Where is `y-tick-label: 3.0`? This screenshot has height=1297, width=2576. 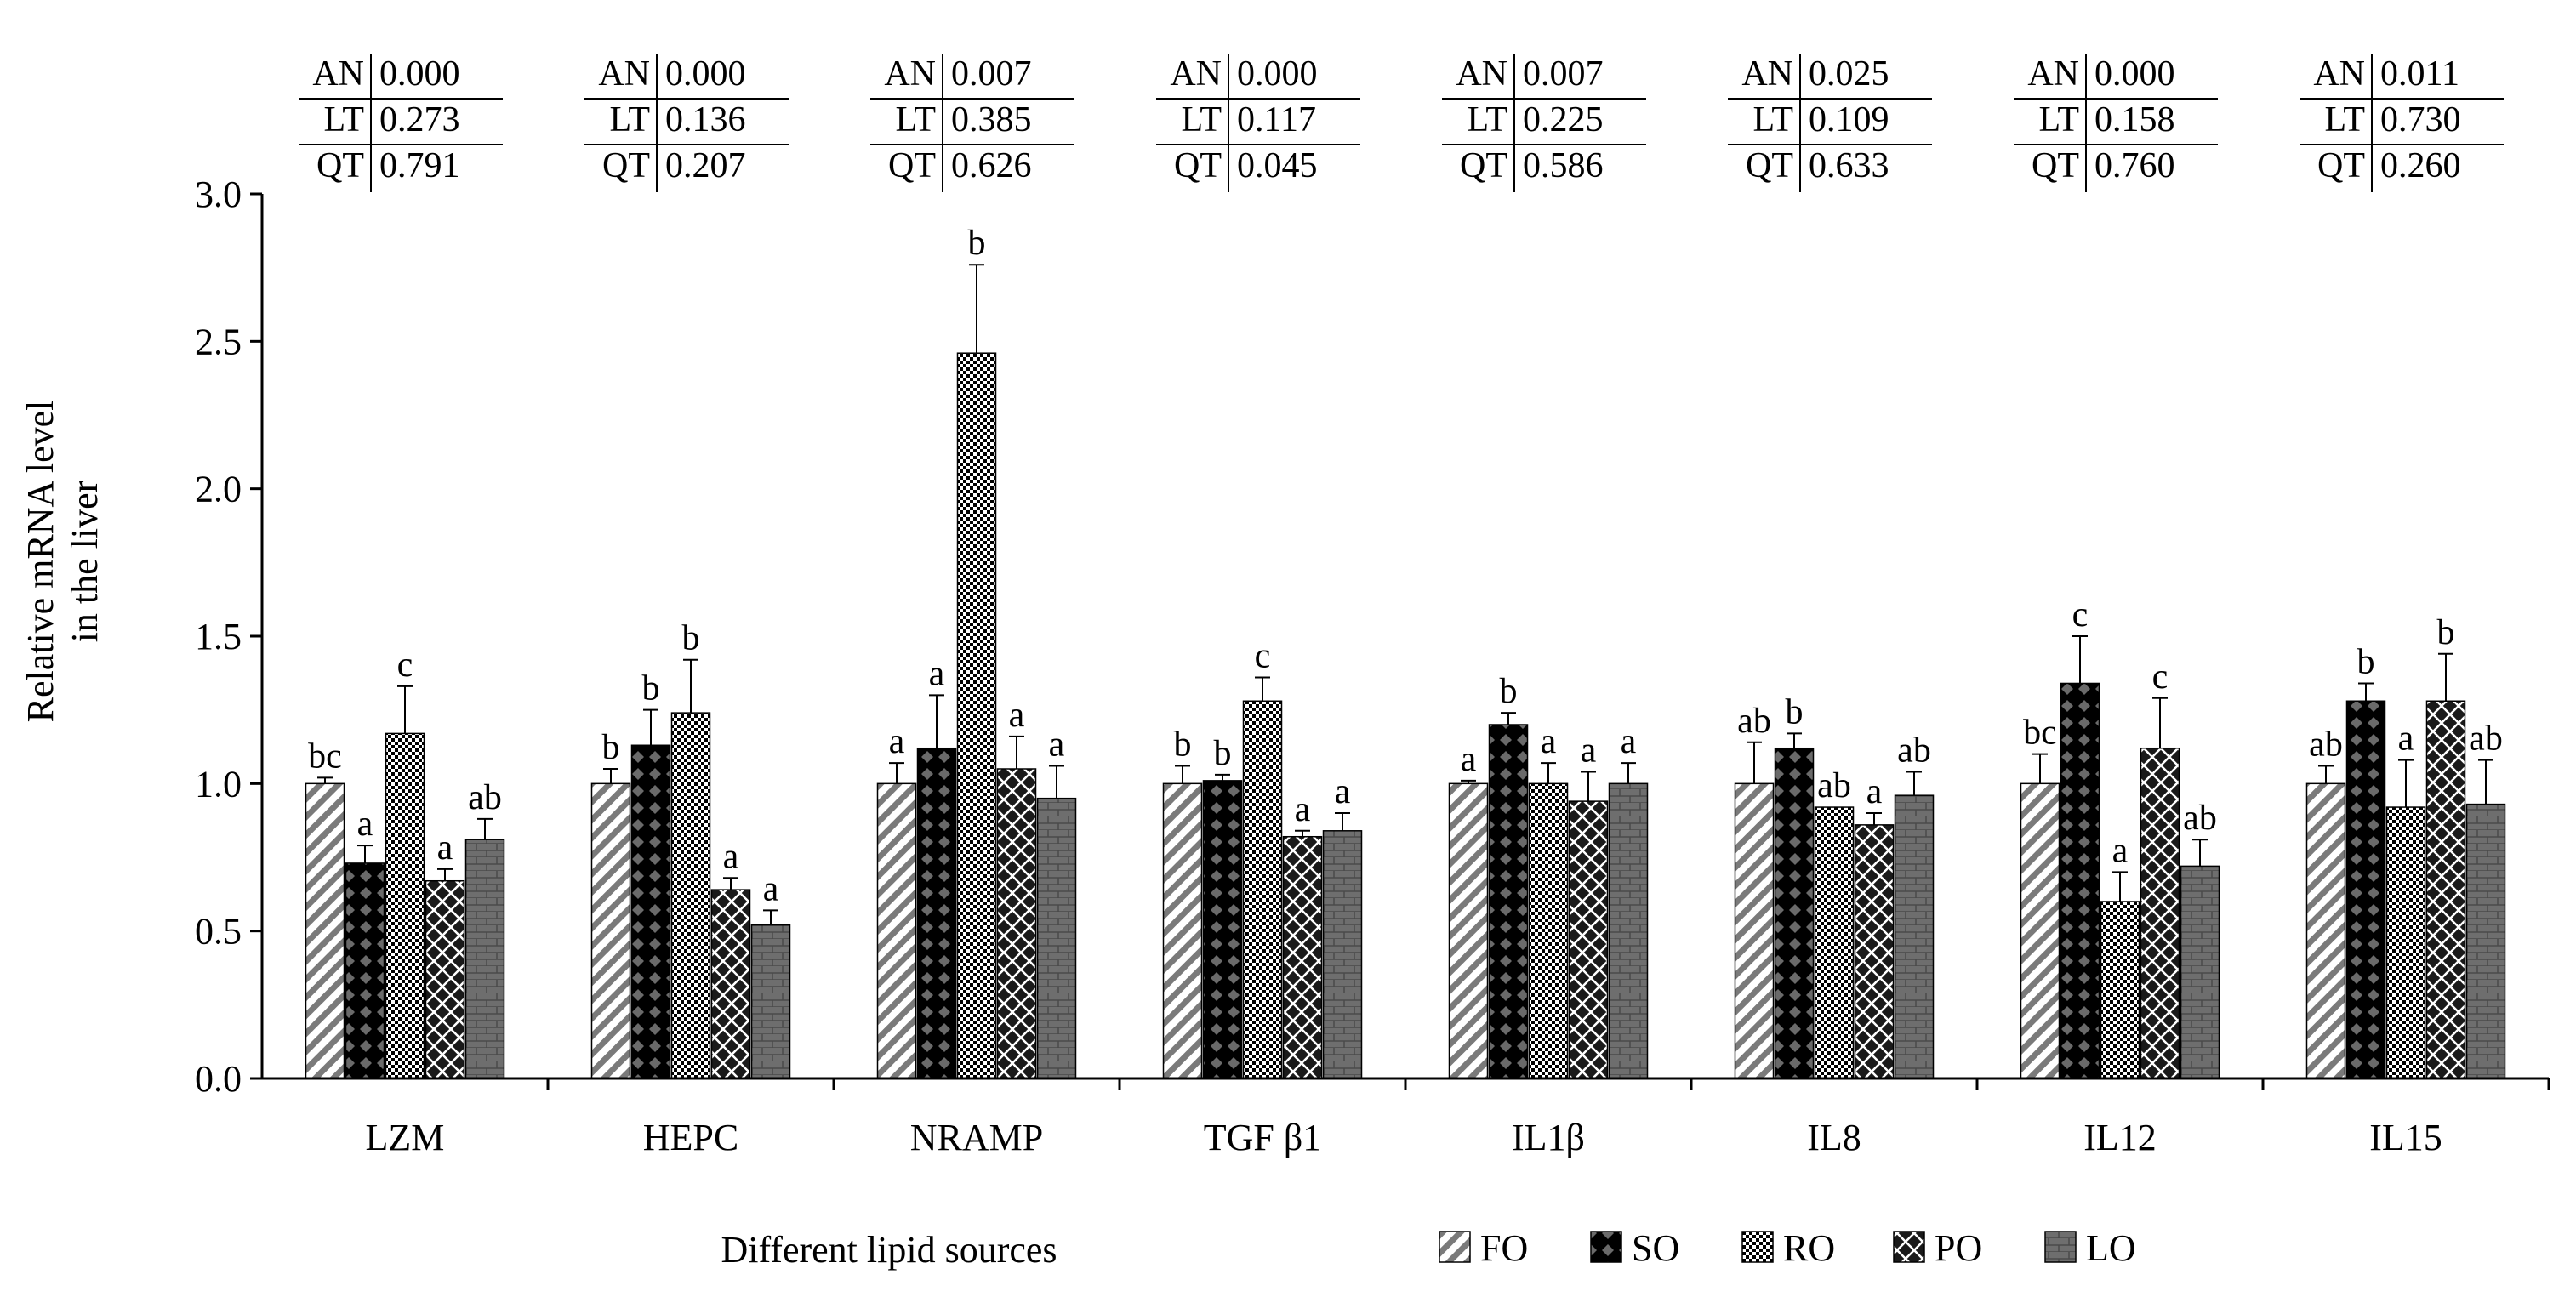
y-tick-label: 3.0 is located at coordinates (218, 194).